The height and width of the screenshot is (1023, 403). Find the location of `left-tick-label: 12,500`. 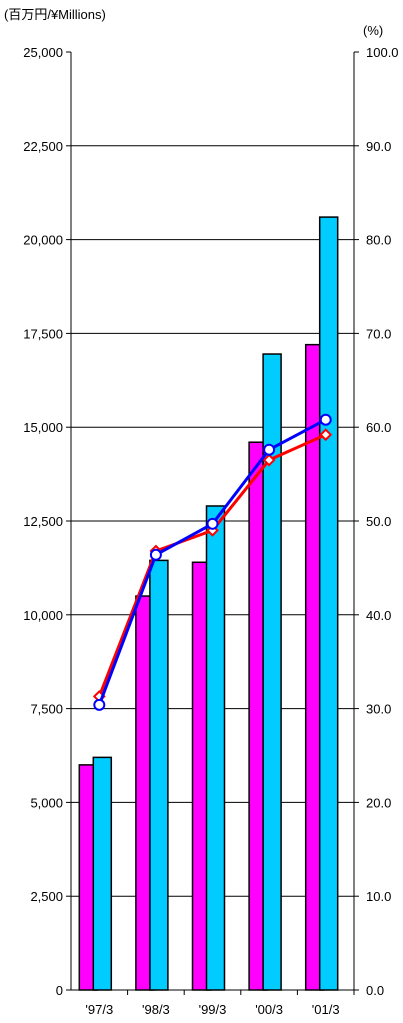

left-tick-label: 12,500 is located at coordinates (43, 521).